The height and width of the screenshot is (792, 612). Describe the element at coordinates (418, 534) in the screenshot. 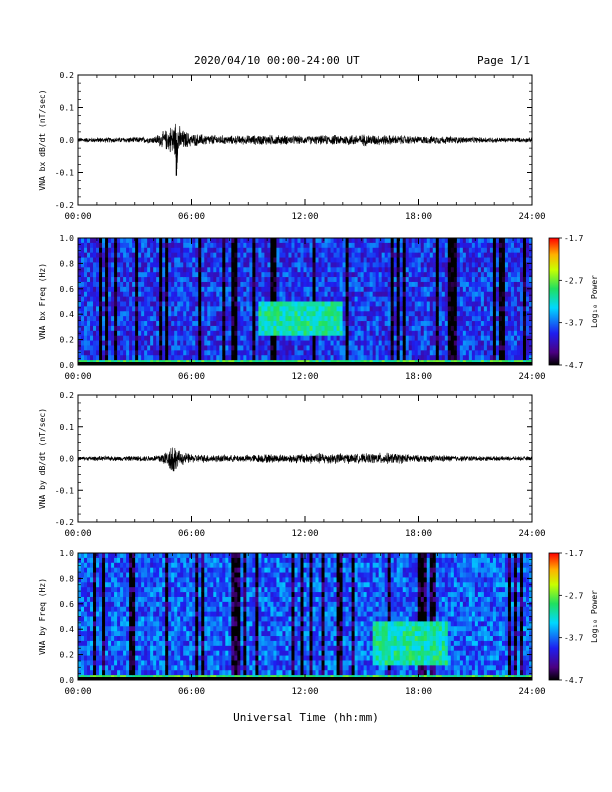

I see `x-tick-label: 18:00` at that location.